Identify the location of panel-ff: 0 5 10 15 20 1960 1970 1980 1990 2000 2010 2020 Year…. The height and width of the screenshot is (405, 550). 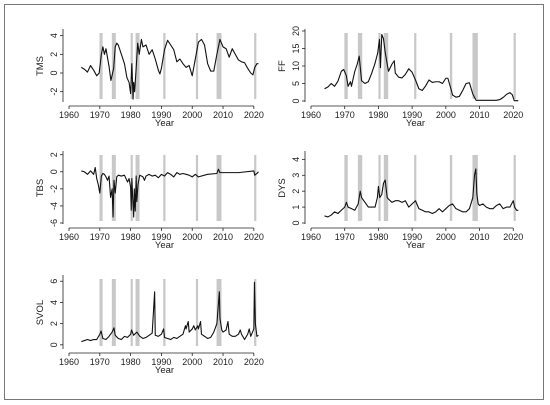
(400, 77).